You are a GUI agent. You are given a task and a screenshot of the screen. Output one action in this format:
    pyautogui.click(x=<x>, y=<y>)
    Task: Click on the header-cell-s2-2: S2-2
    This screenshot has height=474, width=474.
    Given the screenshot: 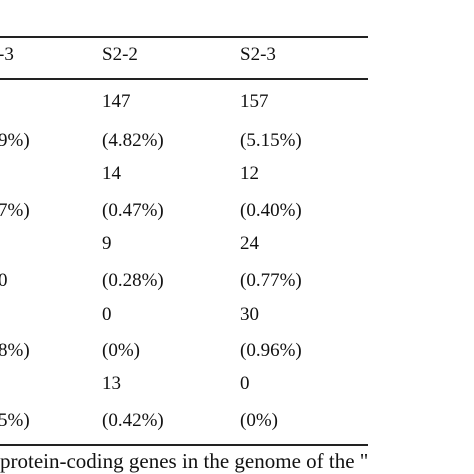 What is the action you would take?
    pyautogui.click(x=120, y=54)
    